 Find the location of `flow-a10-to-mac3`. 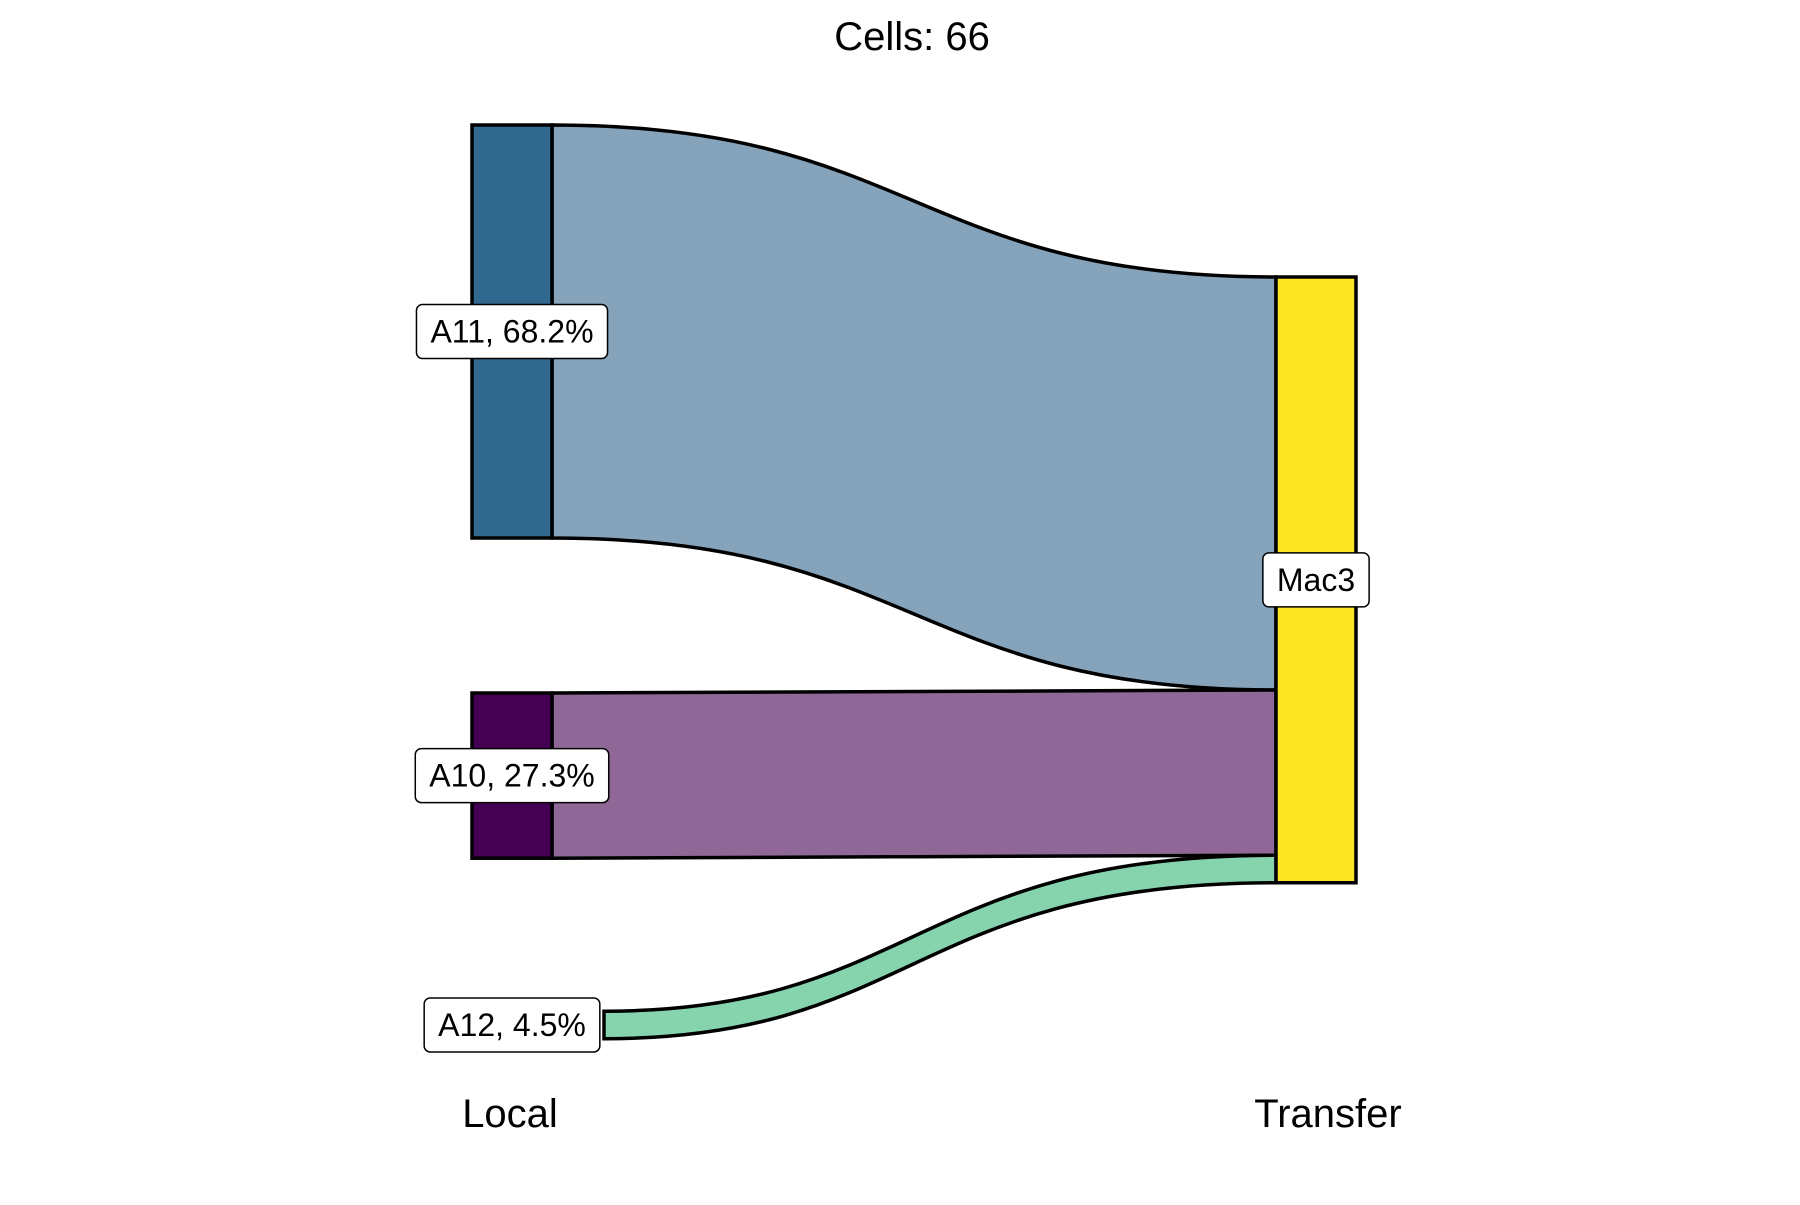

flow-a10-to-mac3 is located at coordinates (914, 774).